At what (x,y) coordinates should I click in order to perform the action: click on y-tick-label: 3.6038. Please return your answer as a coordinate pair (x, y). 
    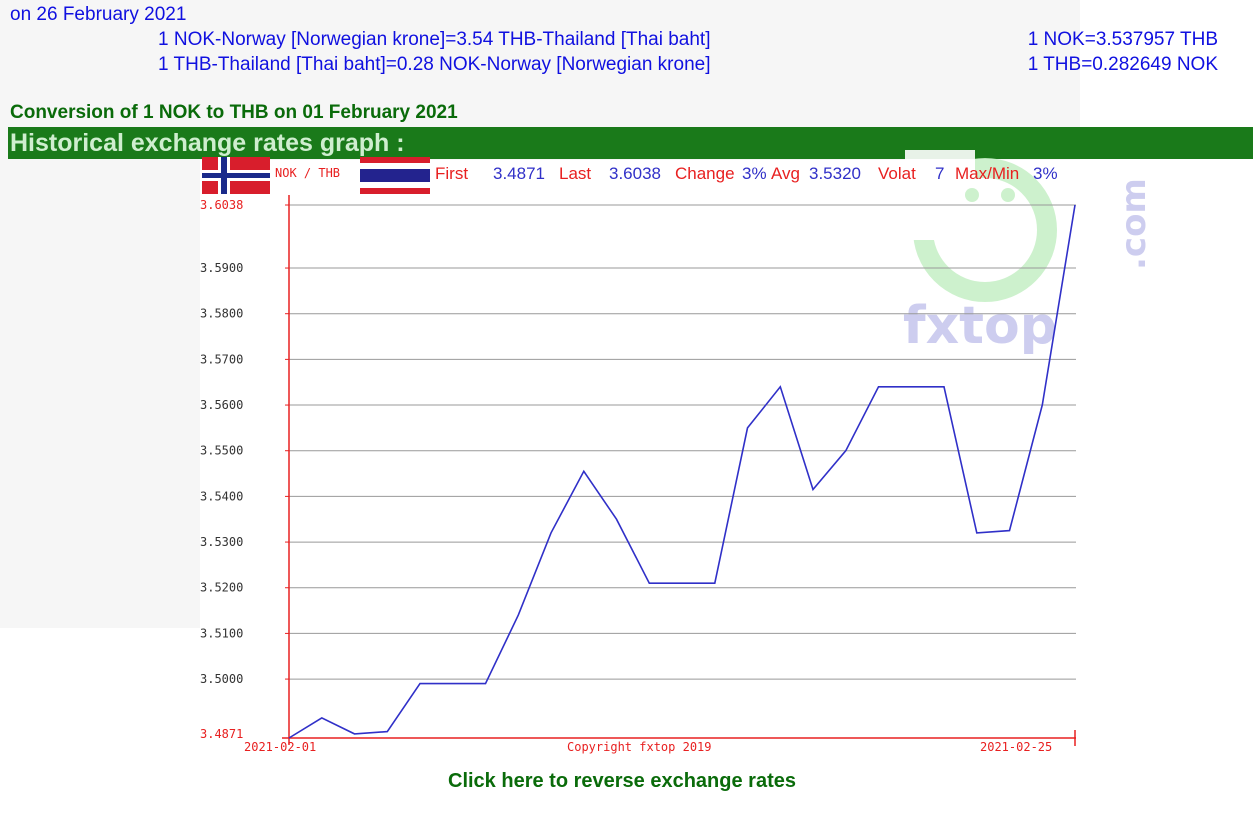
    Looking at the image, I should click on (221, 205).